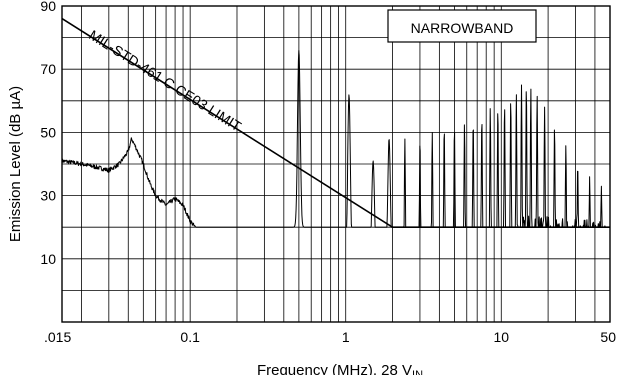 The width and height of the screenshot is (617, 375). What do you see at coordinates (48, 7) in the screenshot?
I see `y-tick-label: 90` at bounding box center [48, 7].